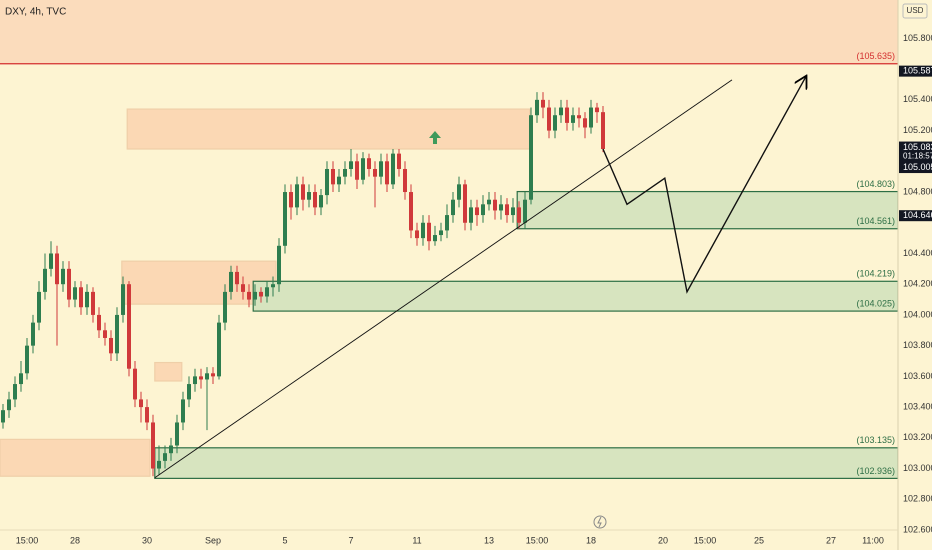 The height and width of the screenshot is (550, 932). I want to click on y-tick-label: 105.400, so click(917, 99).